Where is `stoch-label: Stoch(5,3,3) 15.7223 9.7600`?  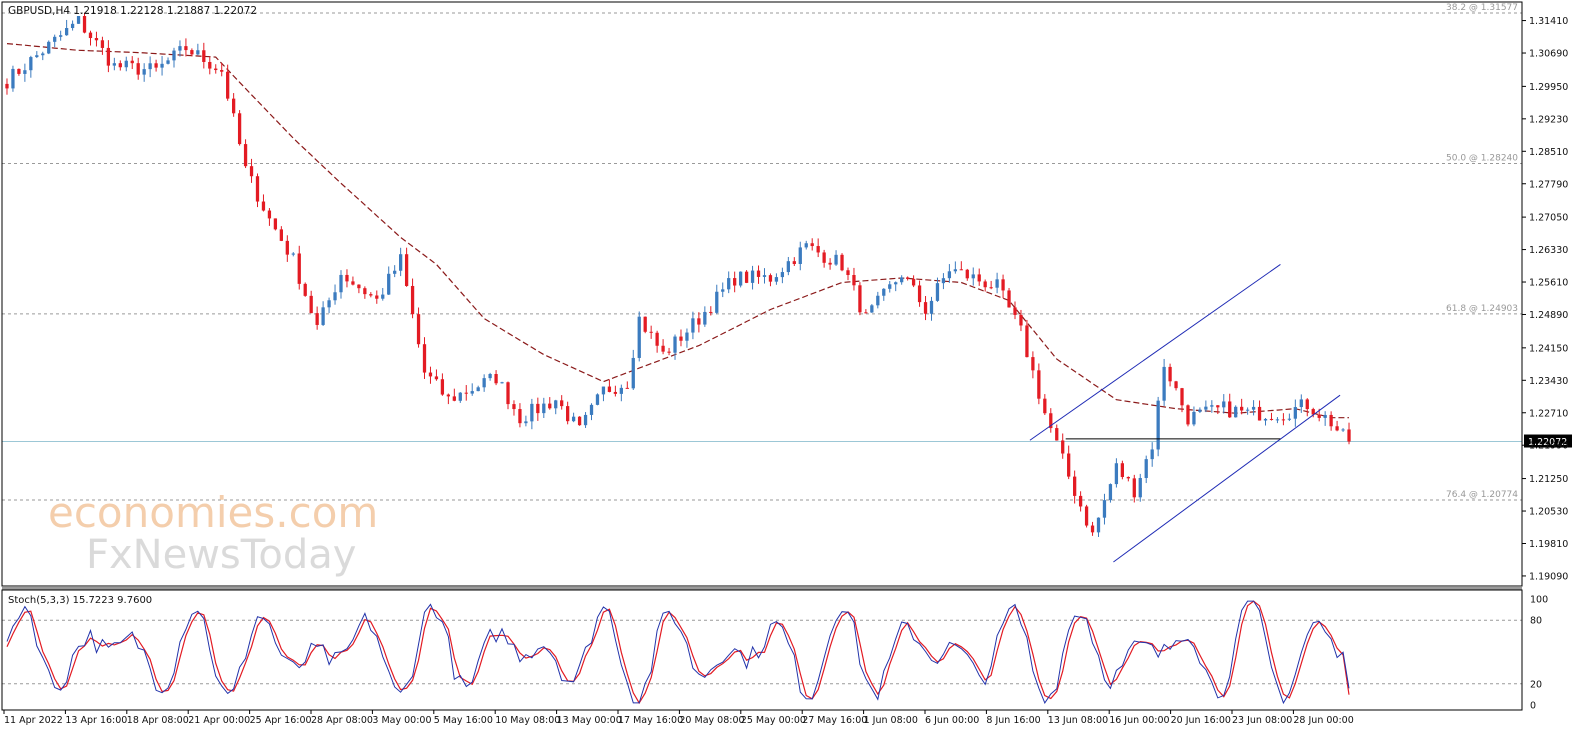
stoch-label: Stoch(5,3,3) 15.7223 9.7600 is located at coordinates (80, 600).